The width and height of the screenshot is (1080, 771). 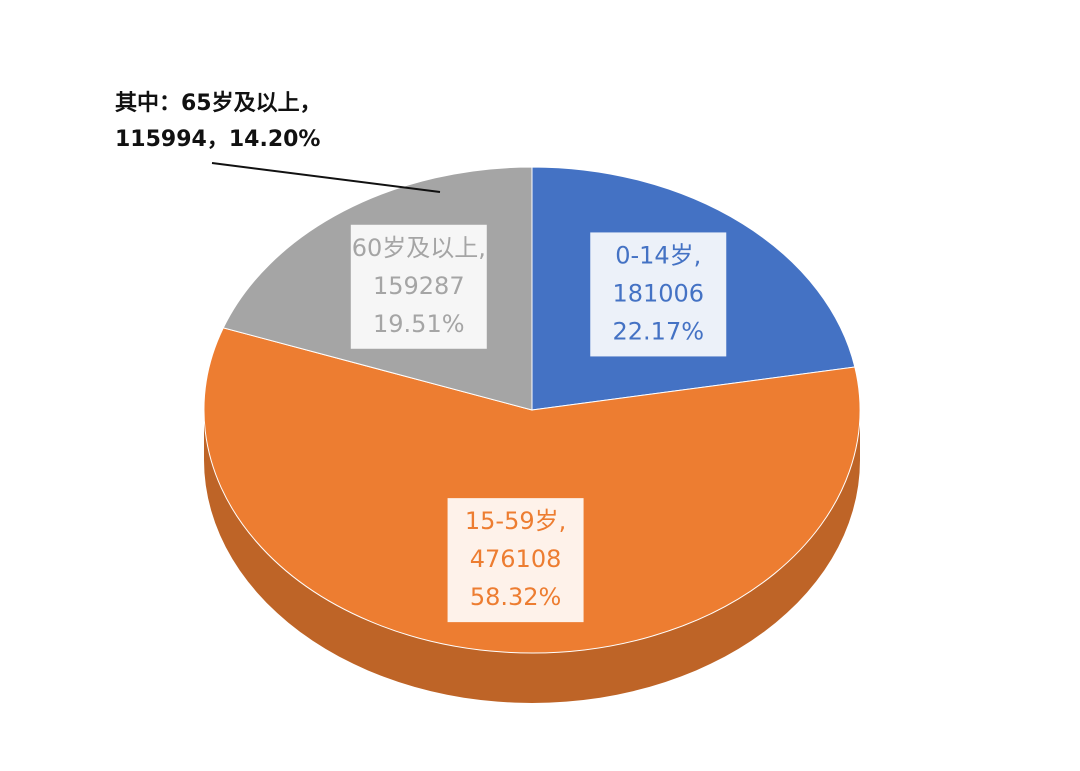 I want to click on data-label: 60岁及以上, 159287 19.51%, so click(x=418, y=286).